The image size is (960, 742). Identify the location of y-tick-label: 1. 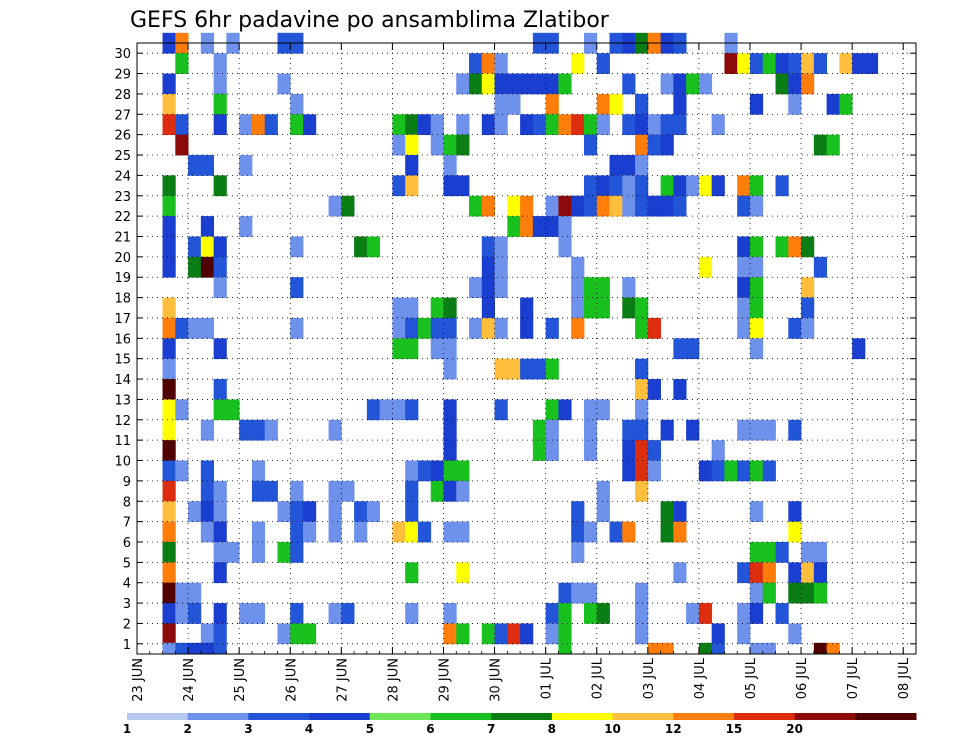
(127, 645).